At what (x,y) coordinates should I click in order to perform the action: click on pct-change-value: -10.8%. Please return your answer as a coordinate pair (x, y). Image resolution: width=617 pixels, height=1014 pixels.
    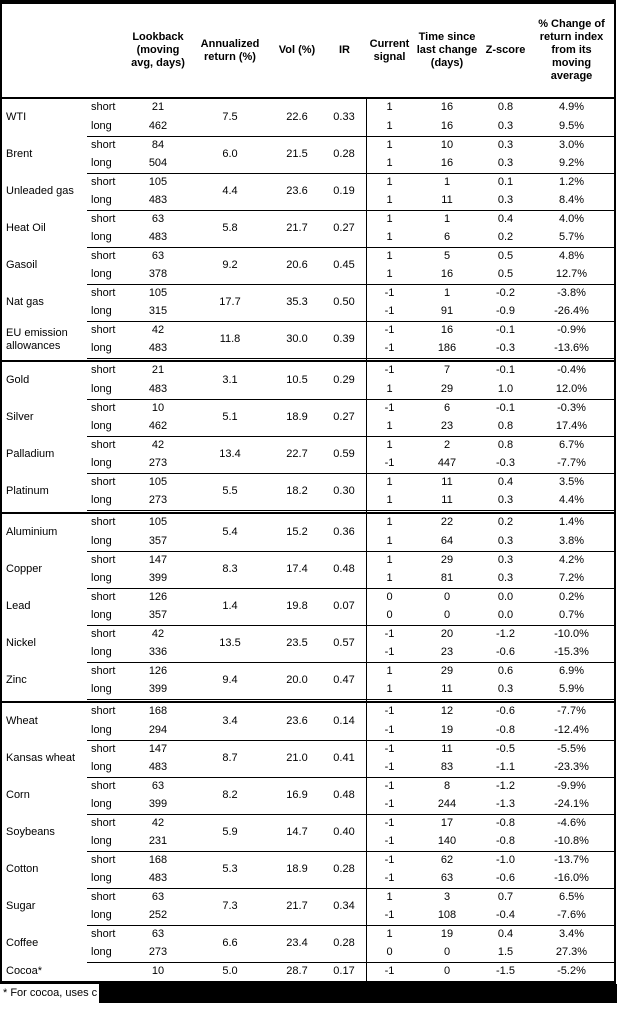
    Looking at the image, I should click on (571, 840).